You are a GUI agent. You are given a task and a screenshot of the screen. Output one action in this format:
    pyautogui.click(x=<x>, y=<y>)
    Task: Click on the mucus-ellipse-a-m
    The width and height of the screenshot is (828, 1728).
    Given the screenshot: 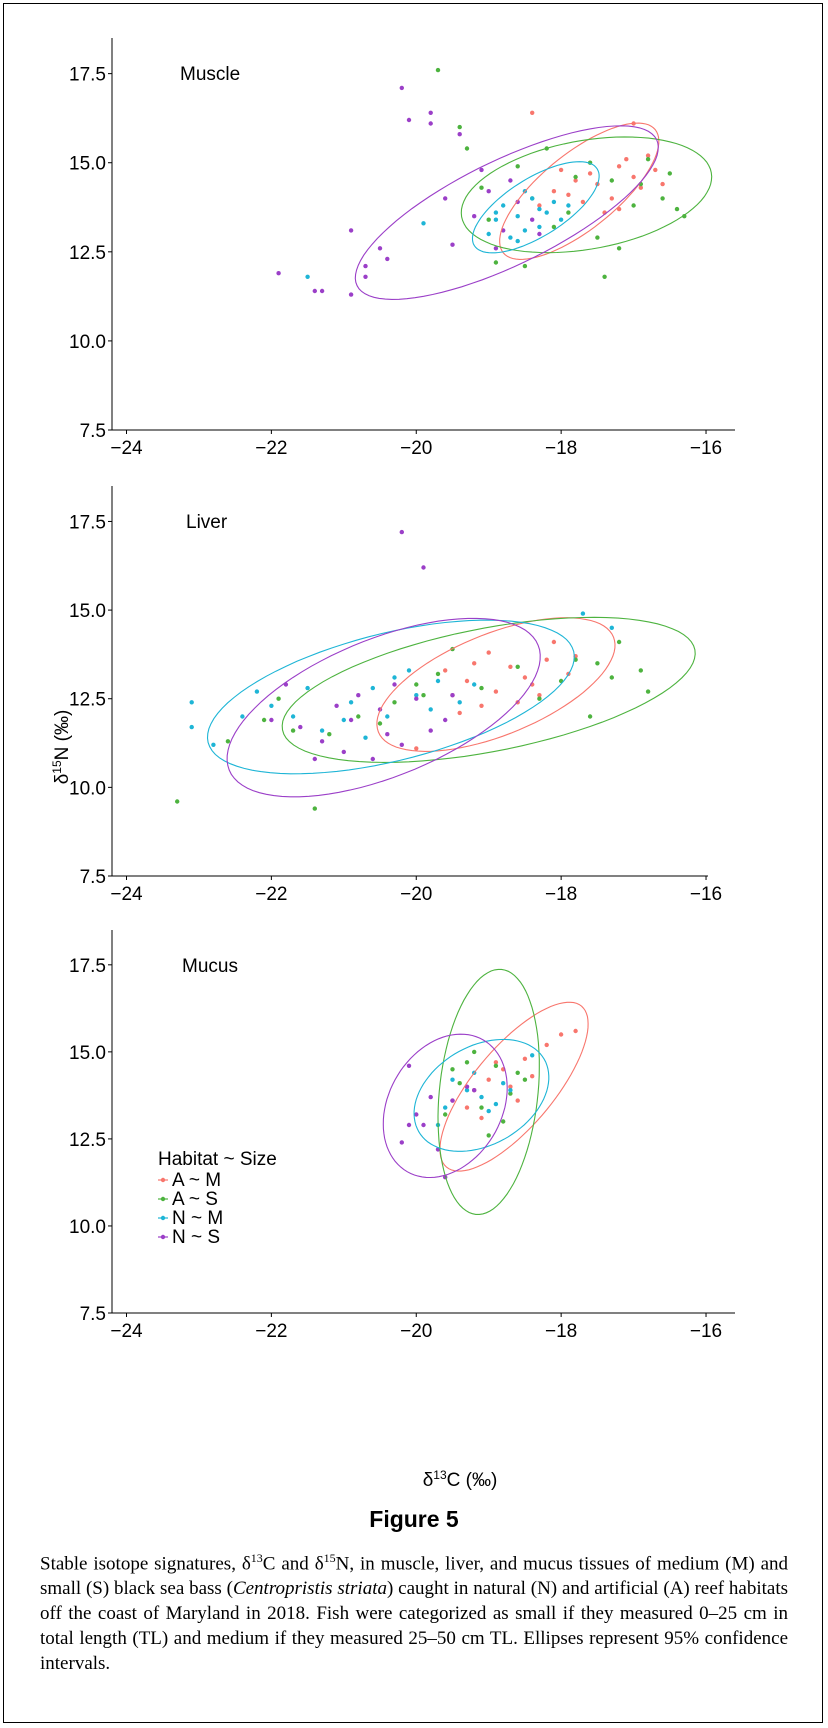 What is the action you would take?
    pyautogui.click(x=514, y=1086)
    